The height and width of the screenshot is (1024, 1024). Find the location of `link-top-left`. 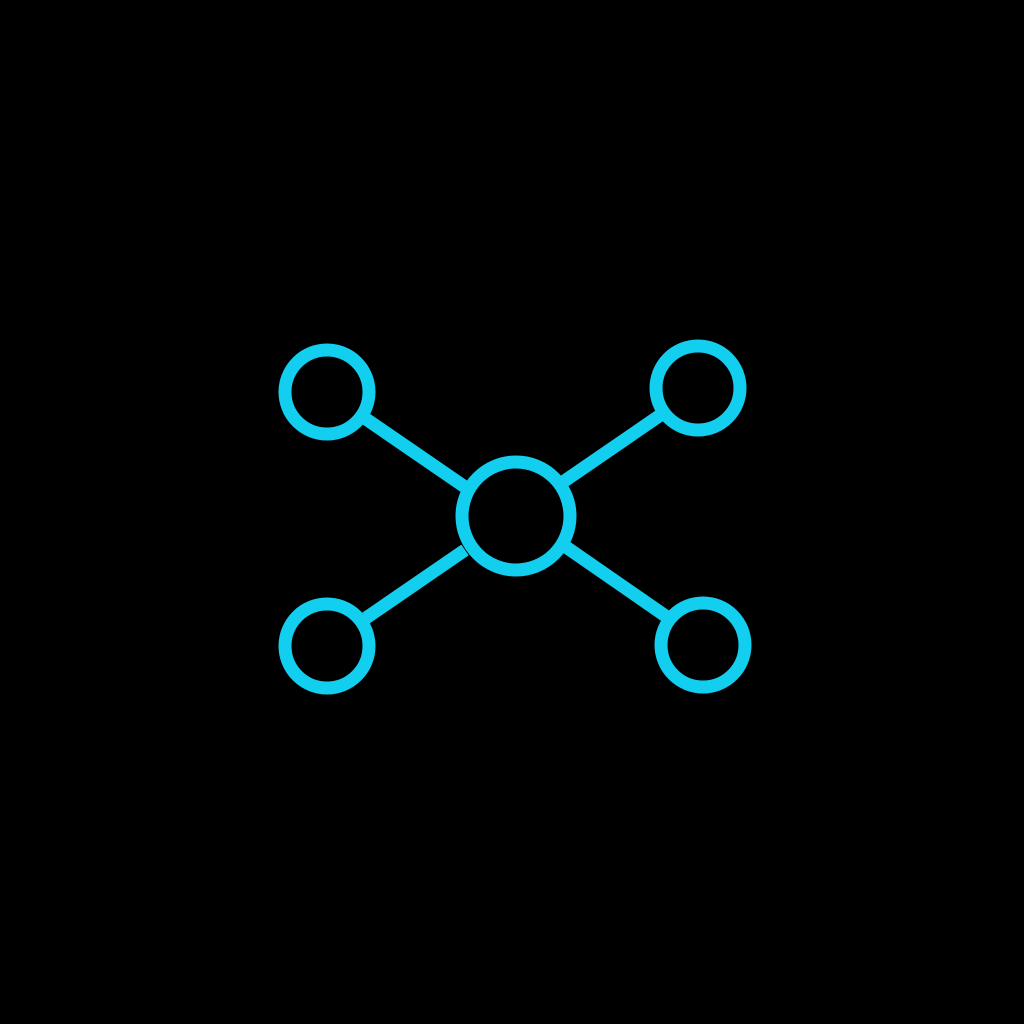

link-top-left is located at coordinates (415, 453).